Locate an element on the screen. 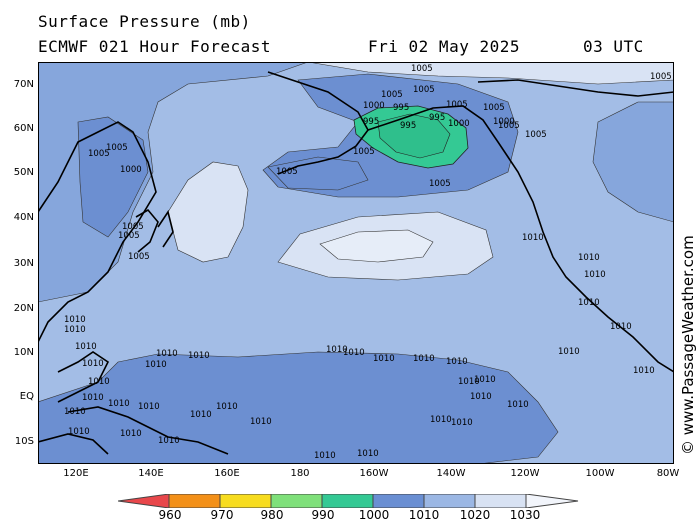 The image size is (700, 525). watermark: © www.PassageWeather.com is located at coordinates (688, 345).